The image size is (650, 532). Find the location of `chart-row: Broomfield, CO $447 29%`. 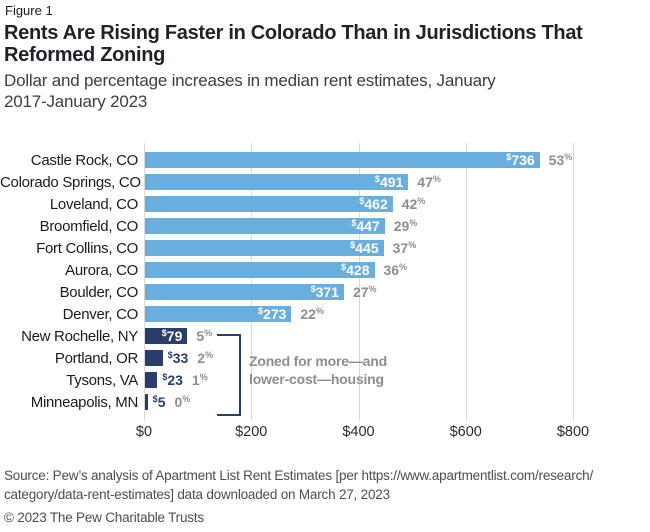

chart-row: Broomfield, CO $447 29% is located at coordinates (325, 226).